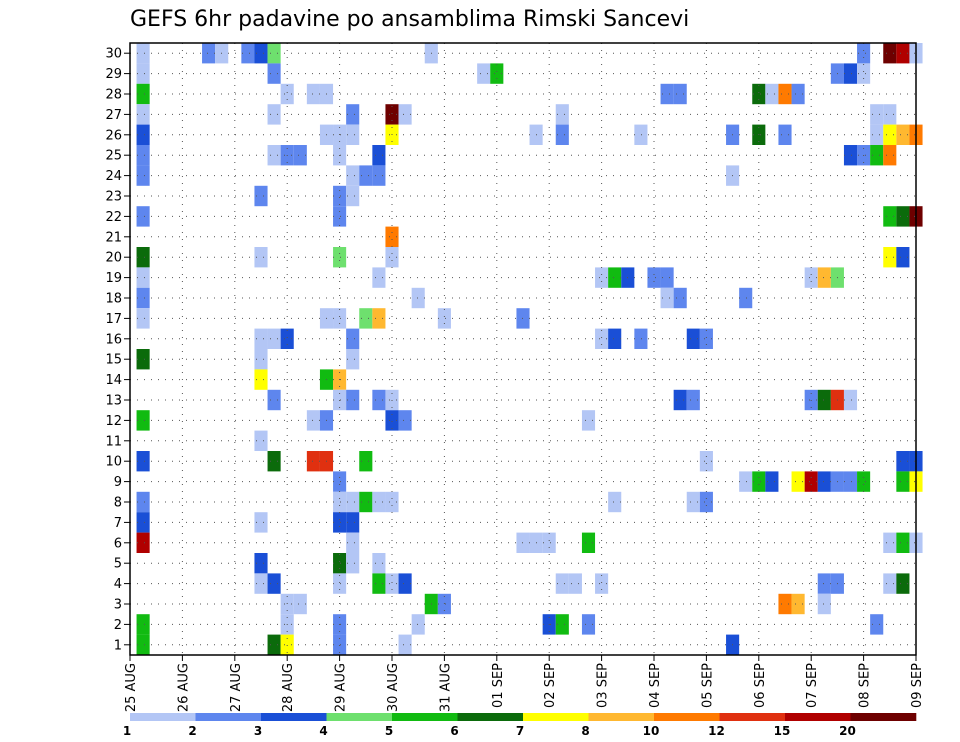 This screenshot has height=742, width=960. I want to click on y-tick-label: 20, so click(113, 258).